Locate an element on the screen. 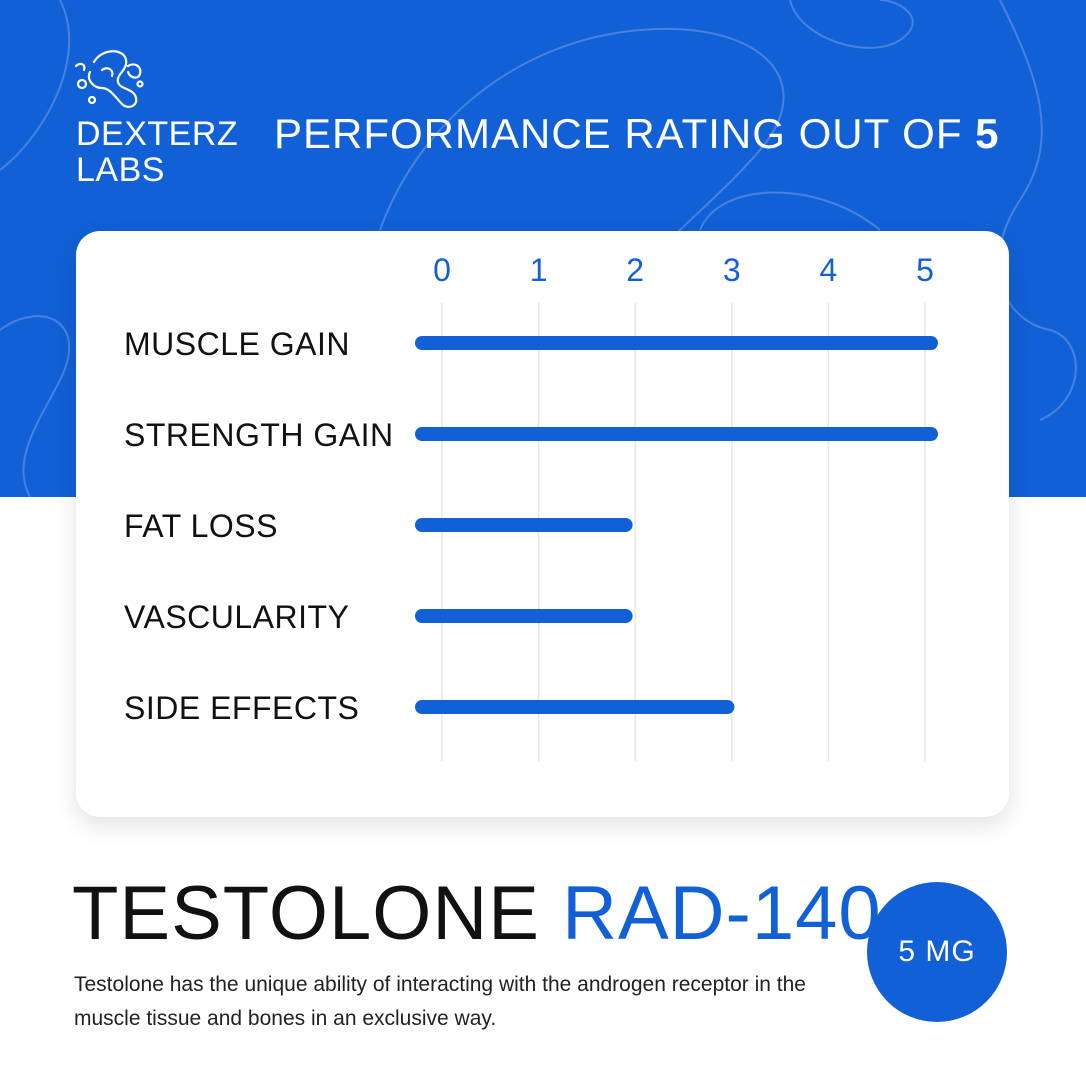 This screenshot has height=1086, width=1086. tick-label-5: 5 is located at coordinates (925, 270).